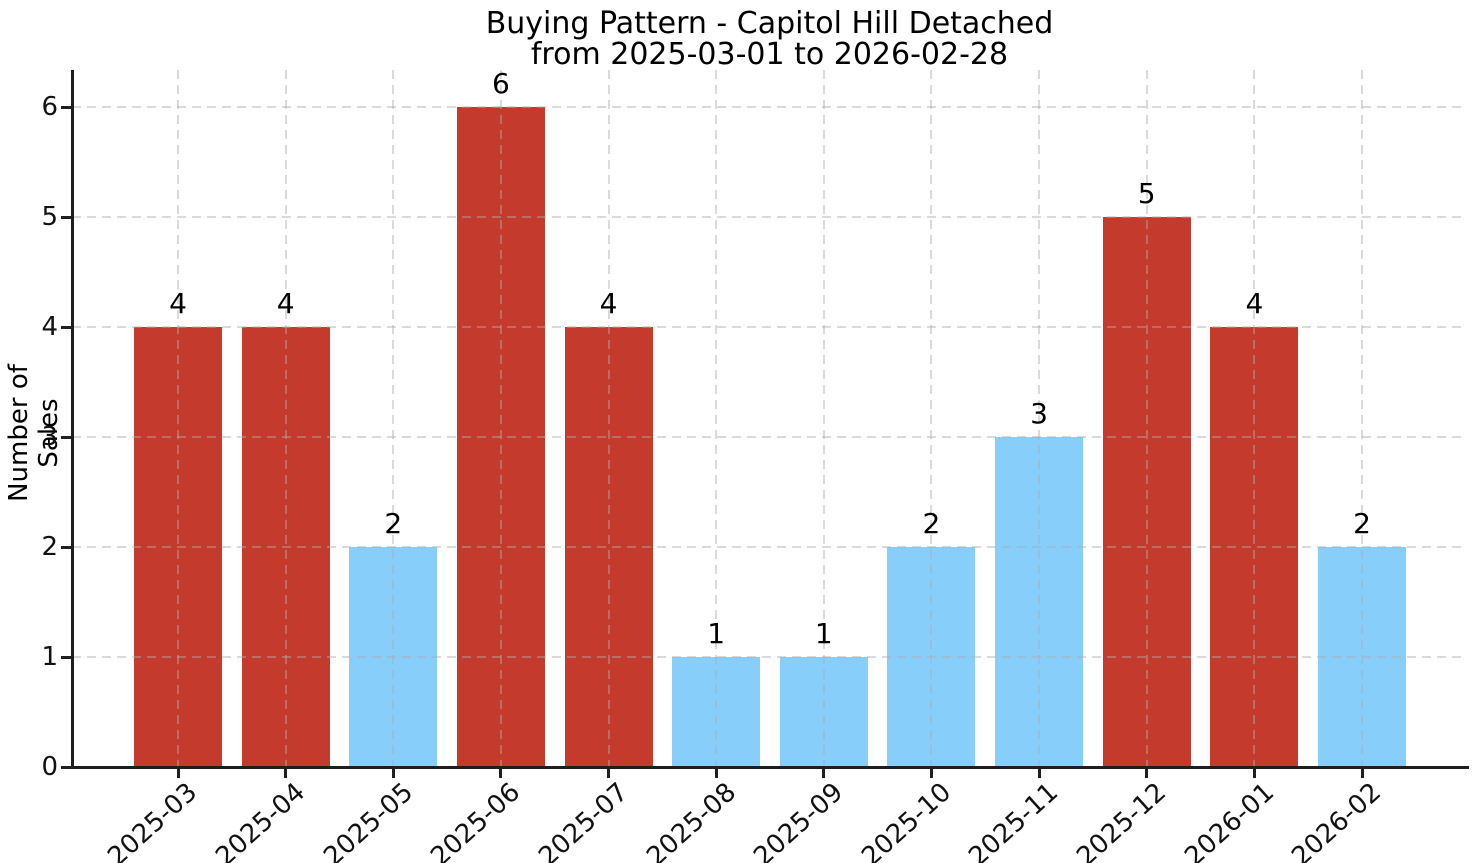  What do you see at coordinates (49, 327) in the screenshot?
I see `y-tick-label: 4` at bounding box center [49, 327].